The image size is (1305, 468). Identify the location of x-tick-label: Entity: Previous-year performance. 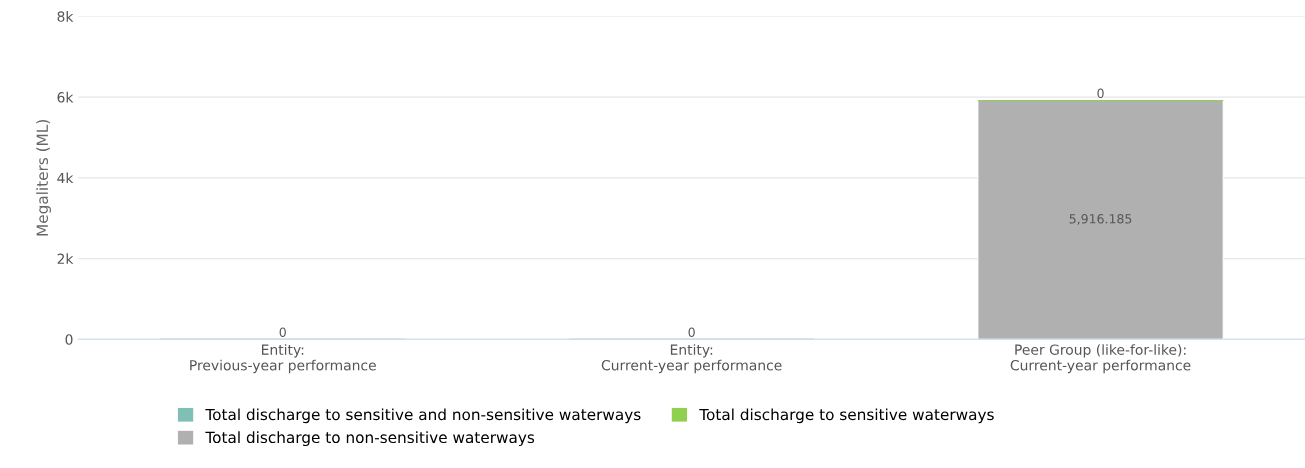
(283, 359).